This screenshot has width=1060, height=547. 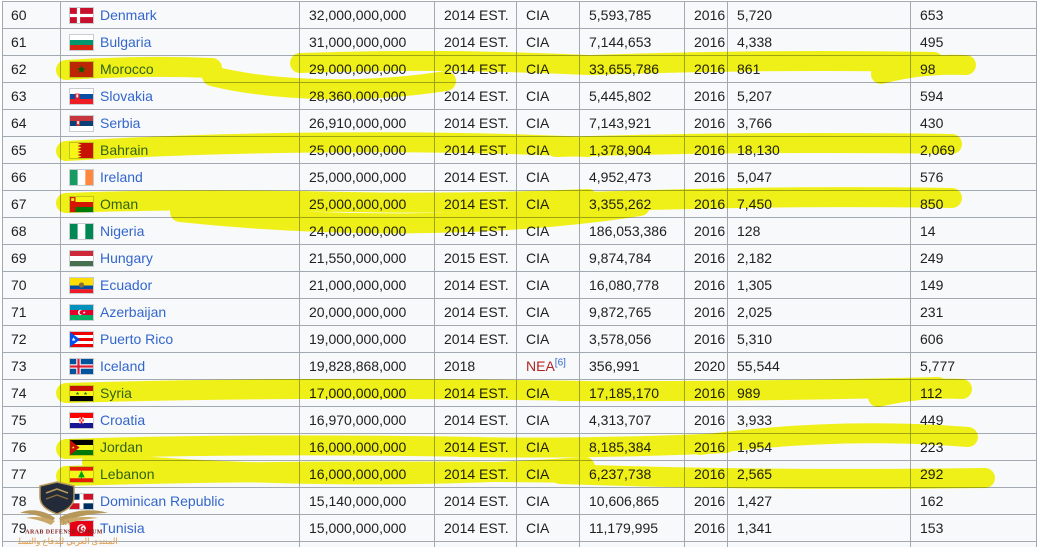 What do you see at coordinates (974, 123) in the screenshot?
I see `cell-extra: 430` at bounding box center [974, 123].